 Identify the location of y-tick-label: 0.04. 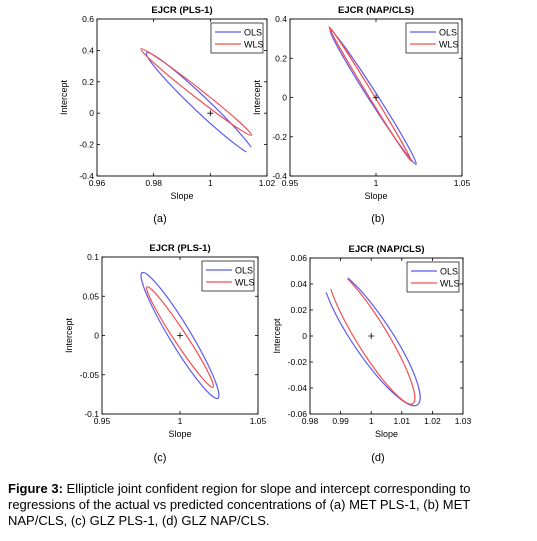
(298, 284).